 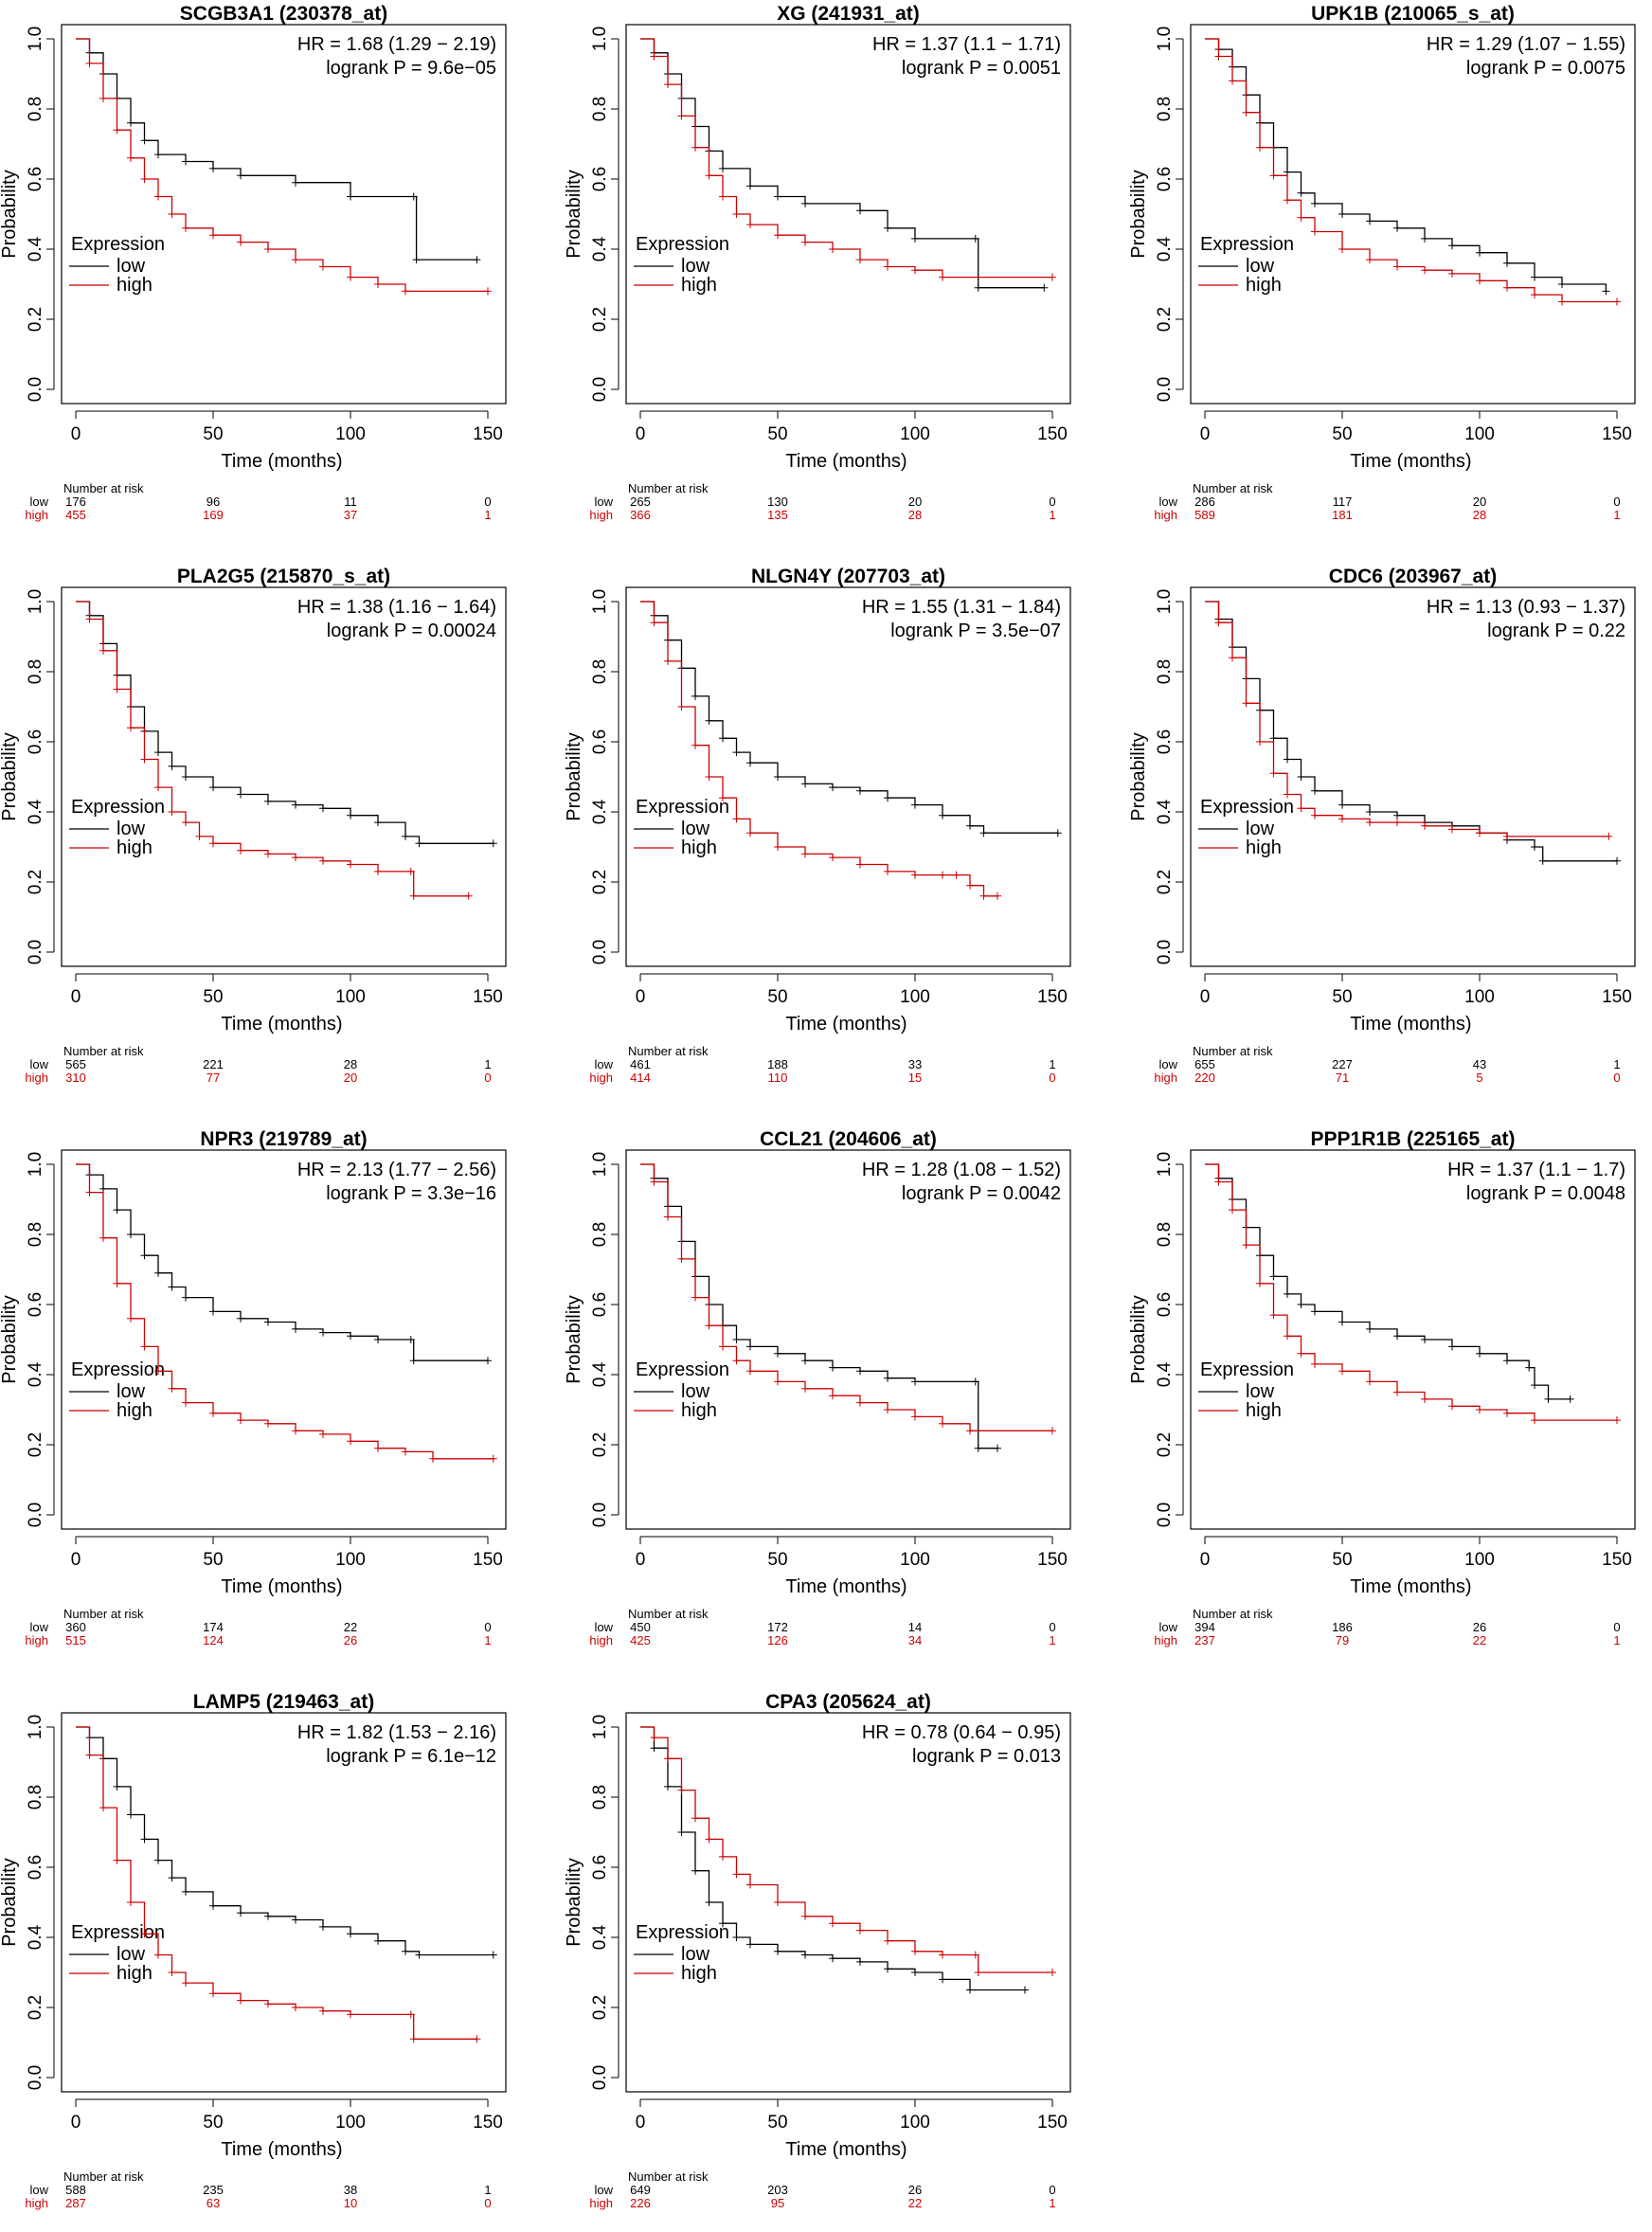 What do you see at coordinates (961, 1170) in the screenshot?
I see `hazard-ratio-text: HR = 1.28 (1.08 − 1.52)` at bounding box center [961, 1170].